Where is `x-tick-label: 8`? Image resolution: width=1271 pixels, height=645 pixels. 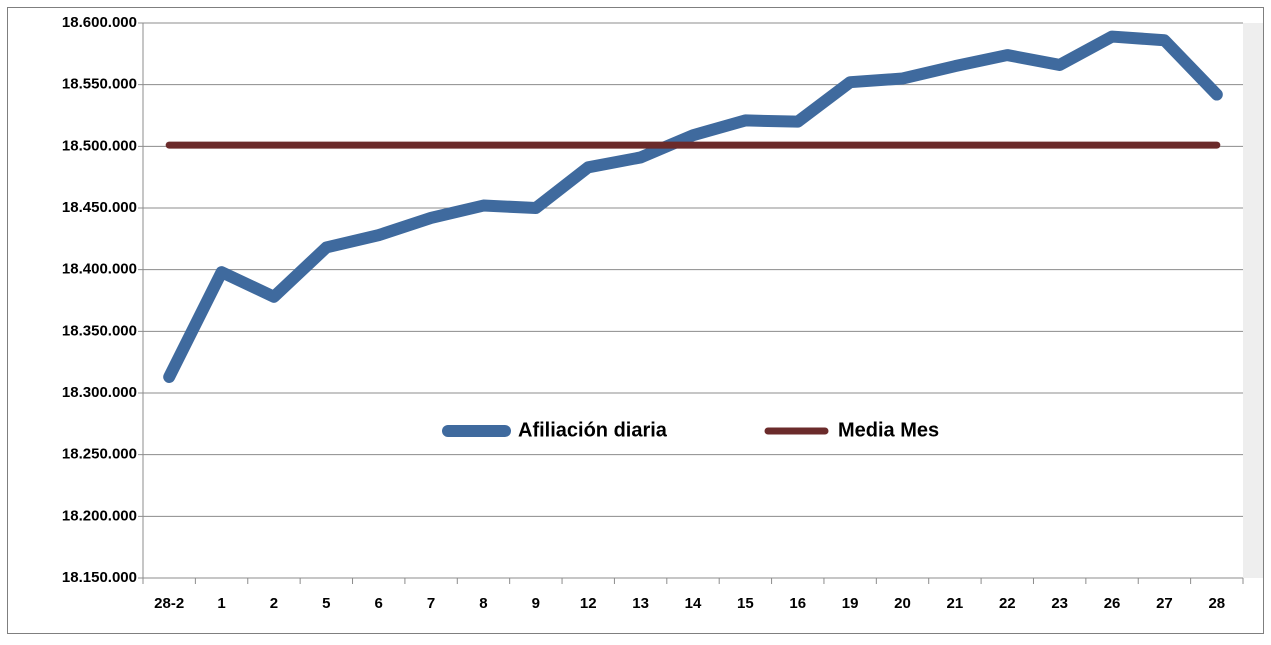 x-tick-label: 8 is located at coordinates (483, 603).